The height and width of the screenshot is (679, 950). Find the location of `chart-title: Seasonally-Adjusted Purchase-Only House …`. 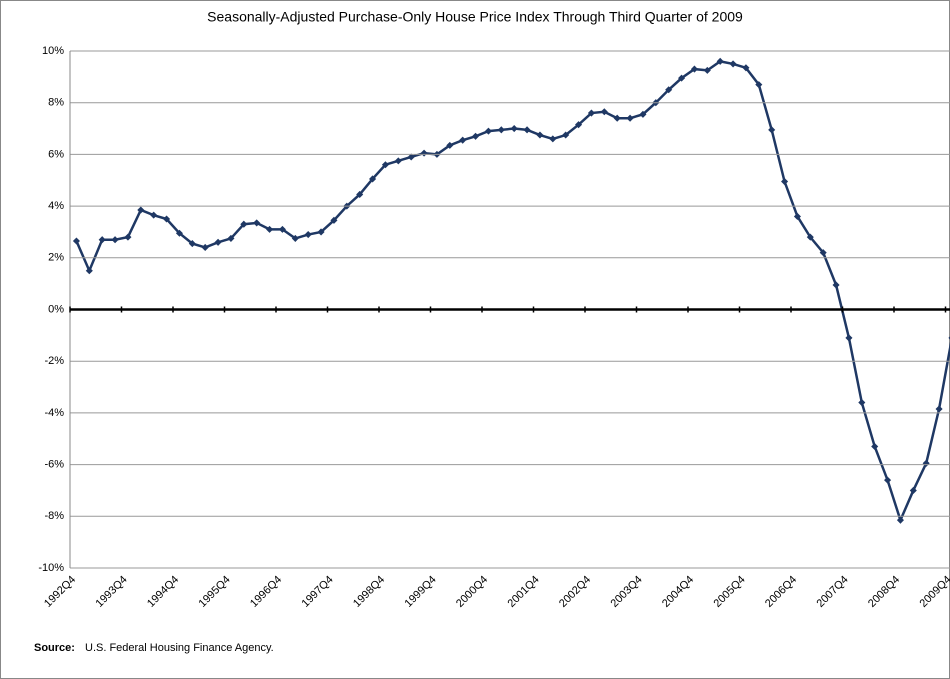

chart-title: Seasonally-Adjusted Purchase-Only House … is located at coordinates (475, 17).